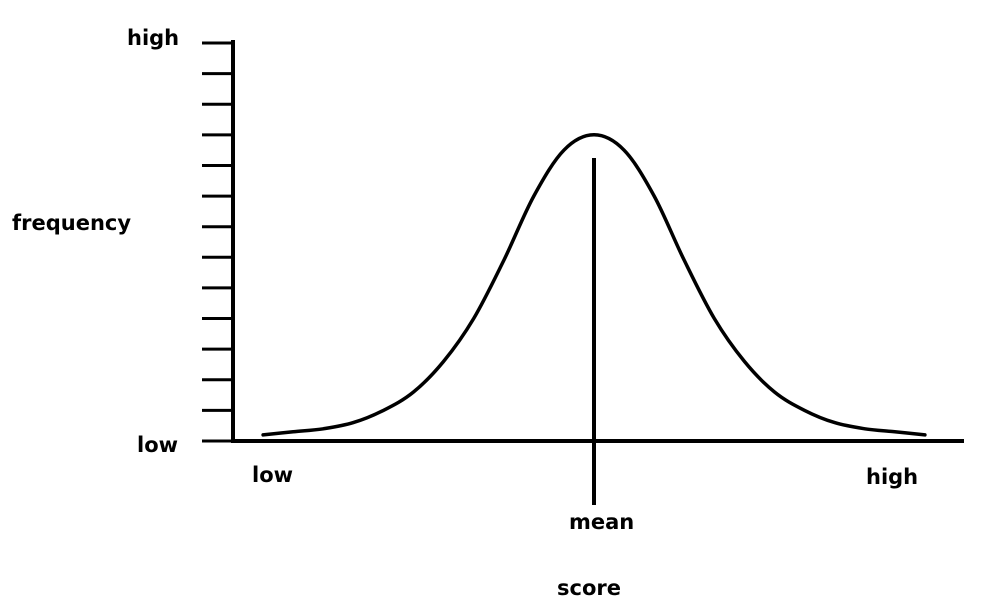 The image size is (992, 616). What do you see at coordinates (589, 588) in the screenshot?
I see `x-axis-label: score` at bounding box center [589, 588].